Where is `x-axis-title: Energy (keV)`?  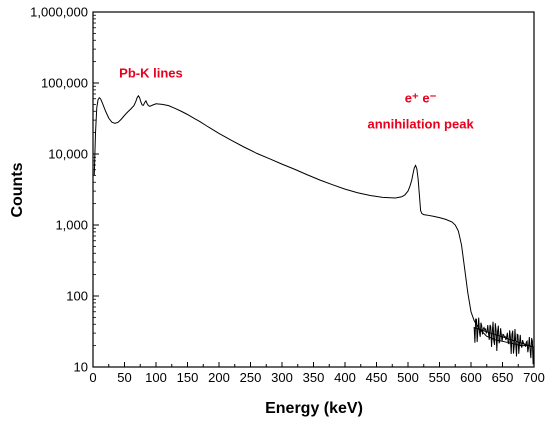 x-axis-title: Energy (keV) is located at coordinates (314, 408).